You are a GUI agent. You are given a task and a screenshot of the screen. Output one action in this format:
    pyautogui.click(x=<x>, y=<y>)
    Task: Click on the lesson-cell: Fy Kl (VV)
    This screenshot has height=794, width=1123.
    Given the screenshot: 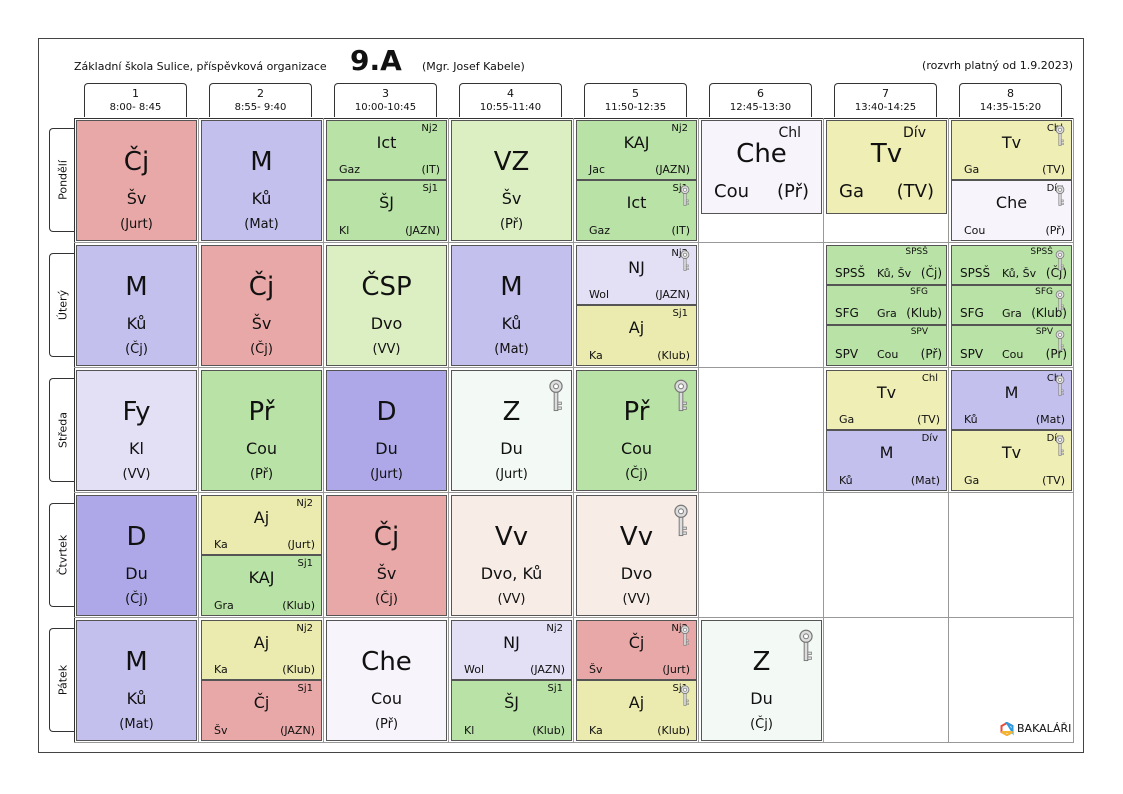 What is the action you would take?
    pyautogui.click(x=136, y=430)
    